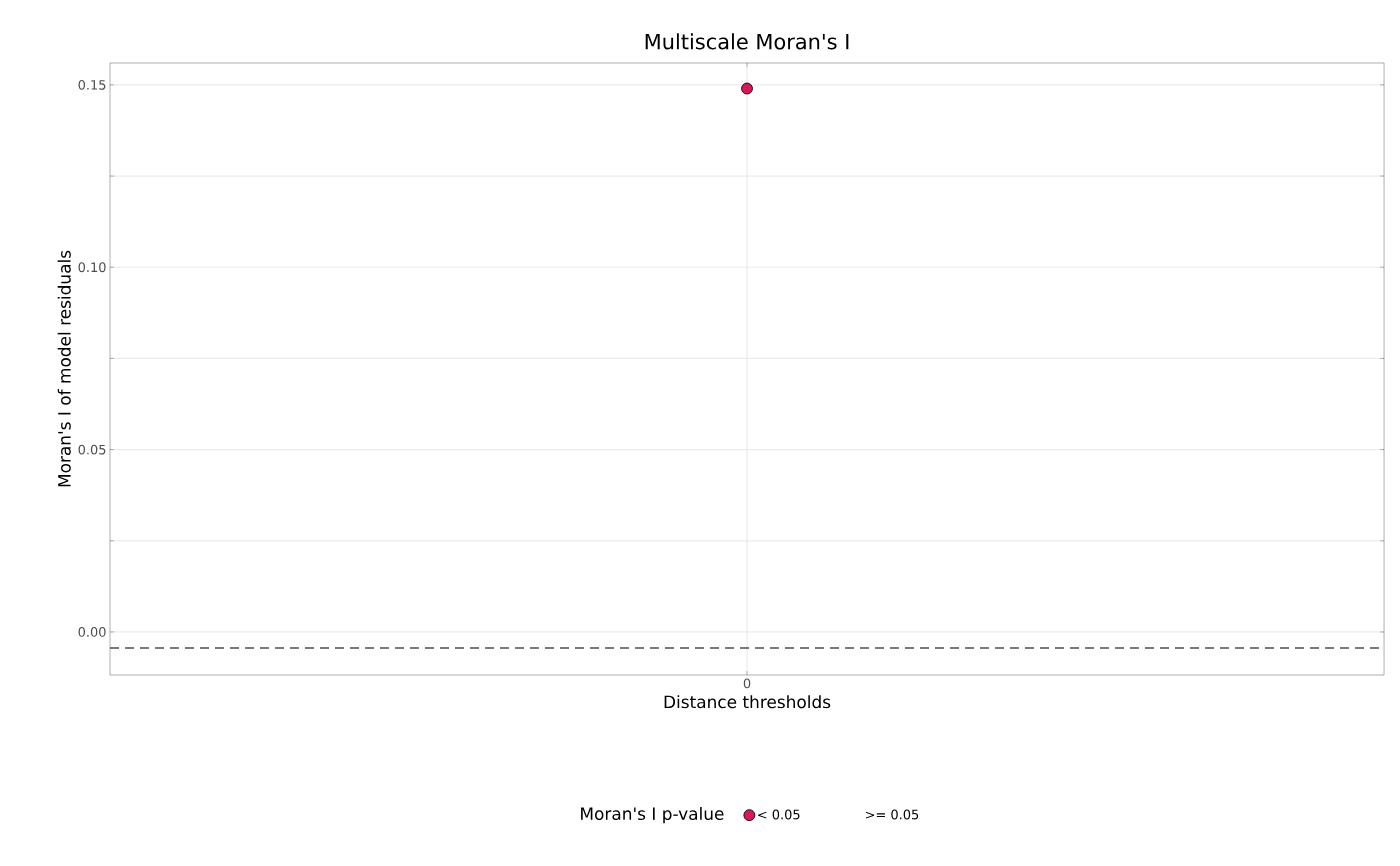 Image resolution: width=1400 pixels, height=866 pixels. I want to click on y-axis-title: Moran's I of model residuals, so click(64, 368).